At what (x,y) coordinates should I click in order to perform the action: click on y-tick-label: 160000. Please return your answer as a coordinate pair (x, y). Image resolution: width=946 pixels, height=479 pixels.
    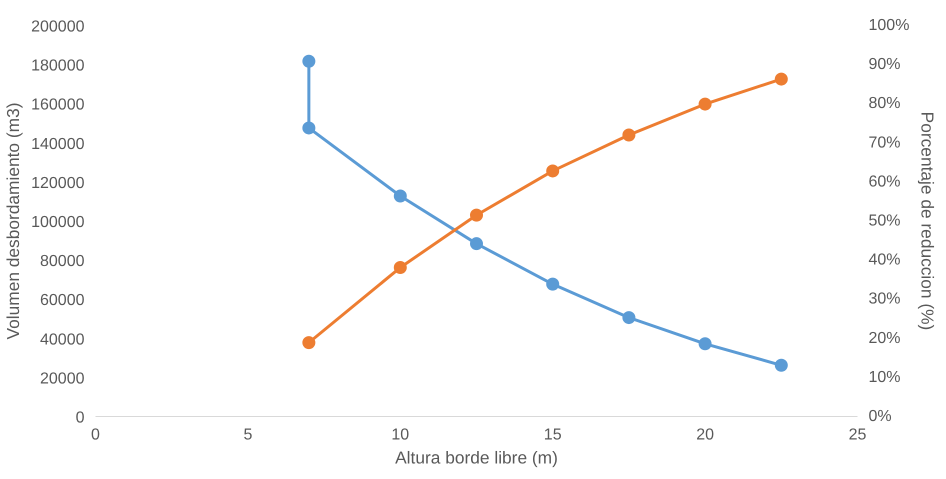
    Looking at the image, I should click on (58, 105).